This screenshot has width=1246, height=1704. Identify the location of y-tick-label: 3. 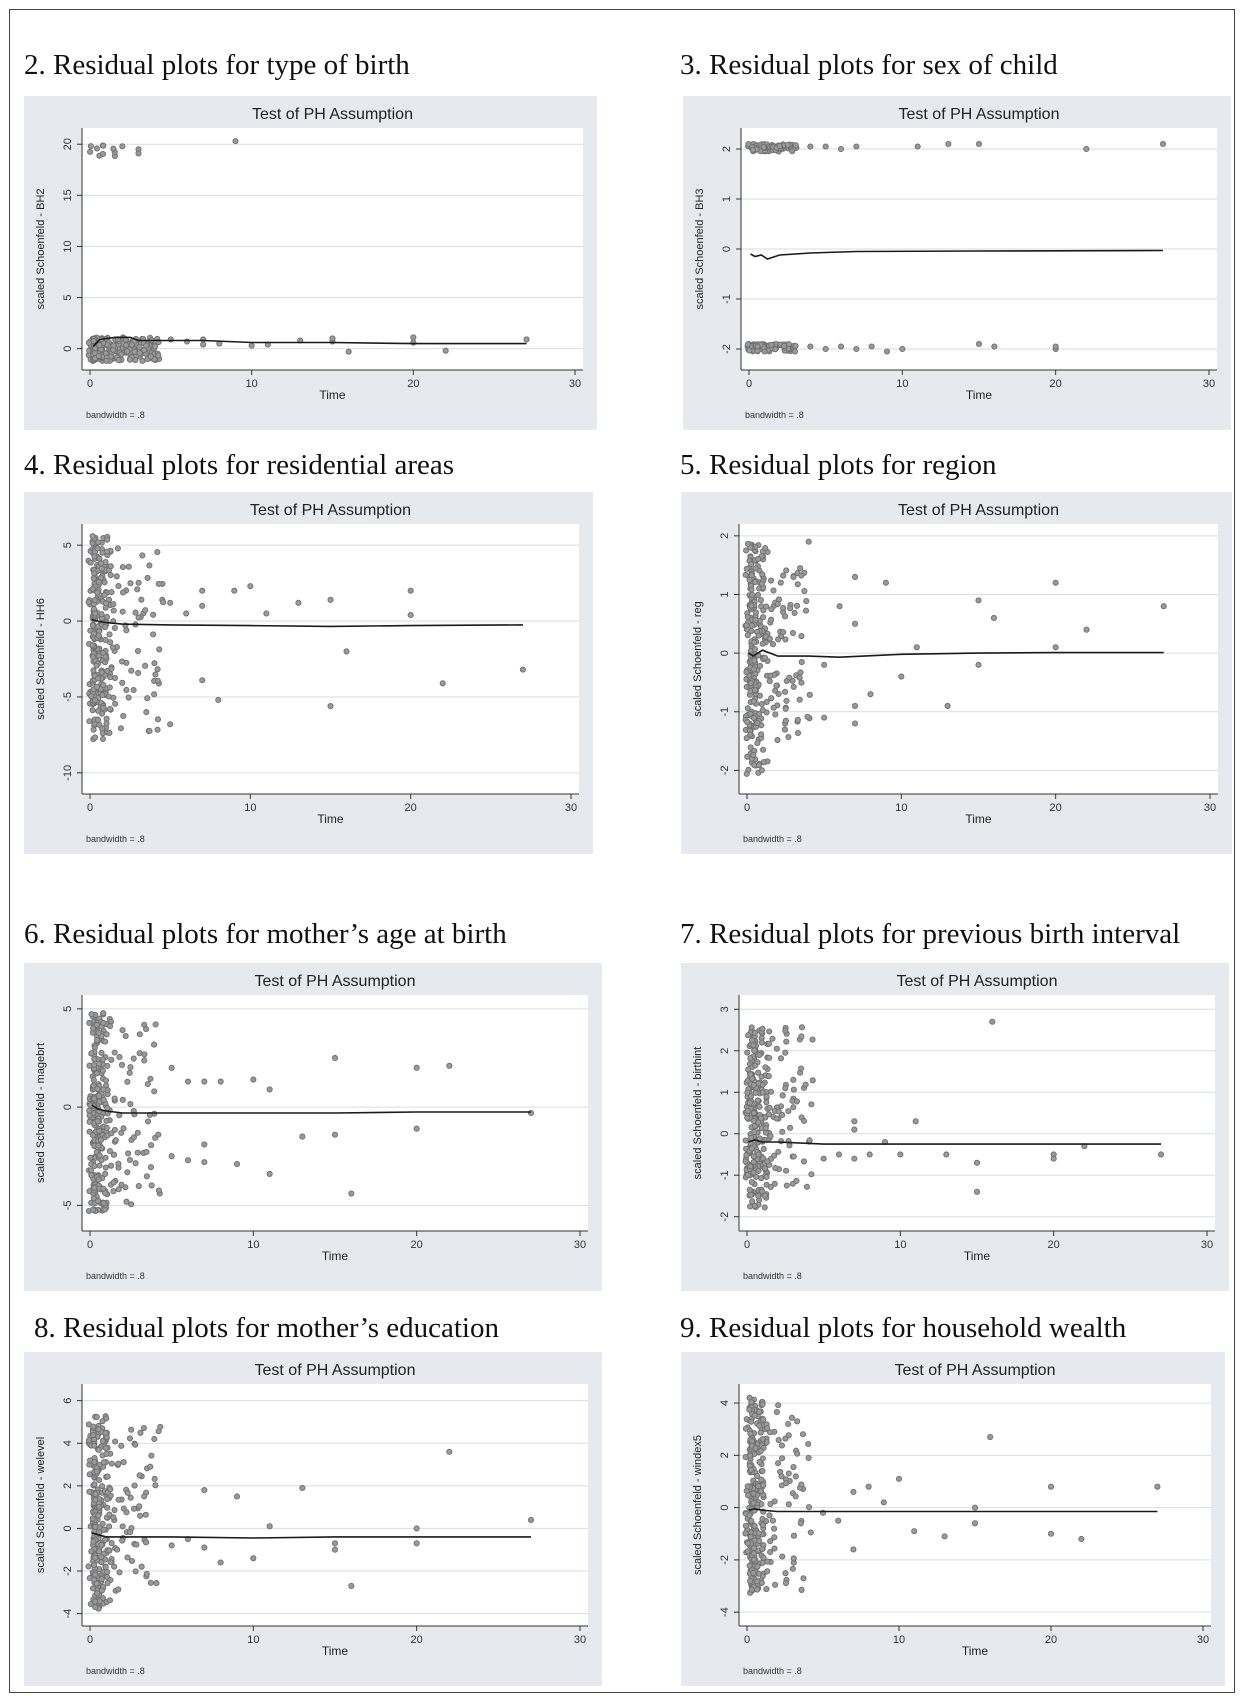
(725, 1009).